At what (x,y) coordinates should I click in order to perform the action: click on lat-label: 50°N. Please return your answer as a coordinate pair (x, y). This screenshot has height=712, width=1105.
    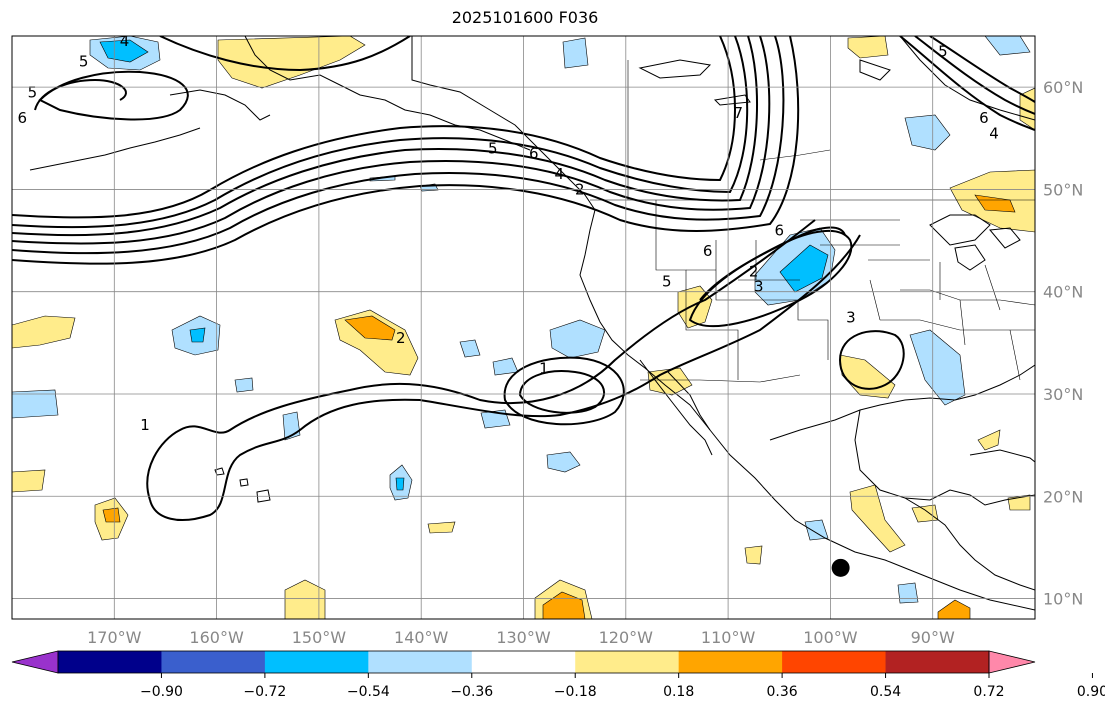
    Looking at the image, I should click on (1063, 189).